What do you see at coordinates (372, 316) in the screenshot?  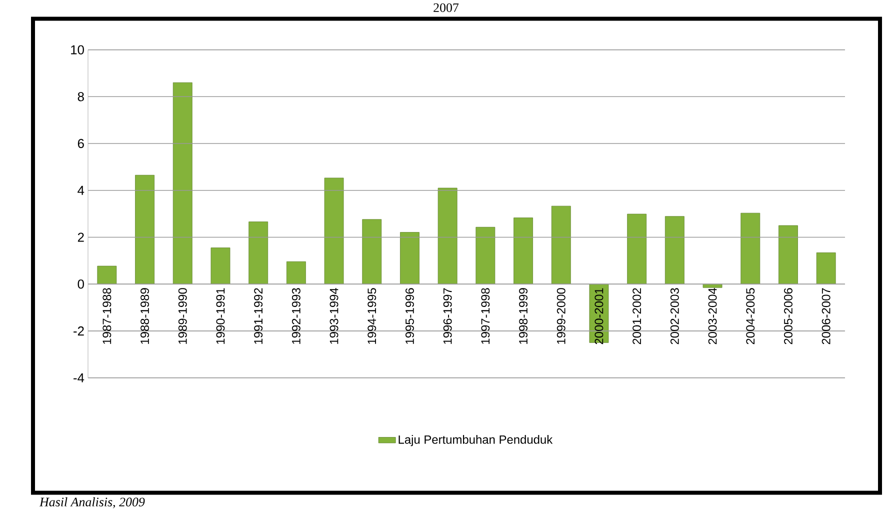 I see `x-tick-label: 1994-1995` at bounding box center [372, 316].